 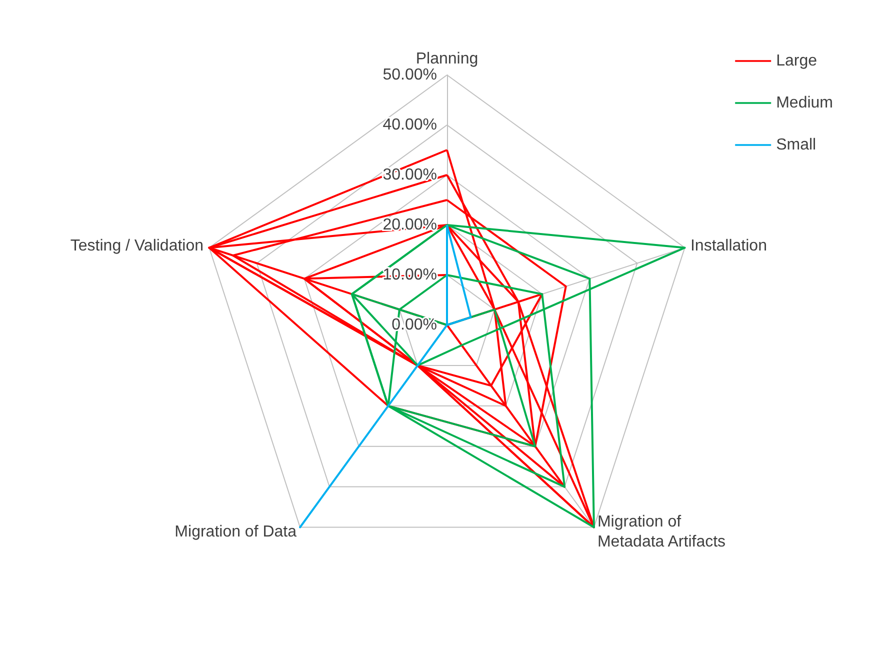 I want to click on spoke-label: Migration of Metadata Artifacts, so click(x=661, y=532).